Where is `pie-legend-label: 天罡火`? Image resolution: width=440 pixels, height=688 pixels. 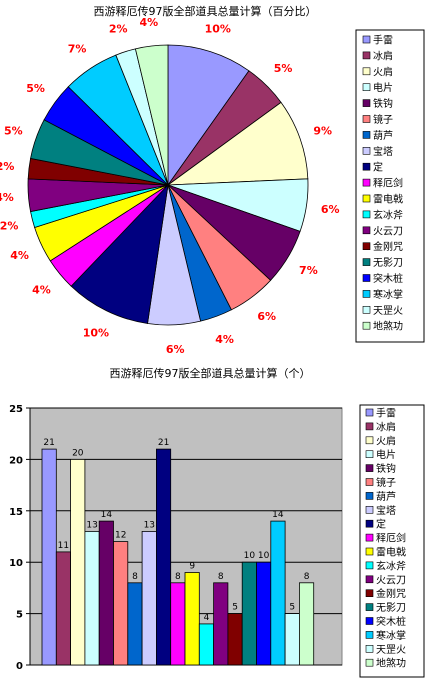
pie-legend-label: 天罡火 is located at coordinates (388, 311).